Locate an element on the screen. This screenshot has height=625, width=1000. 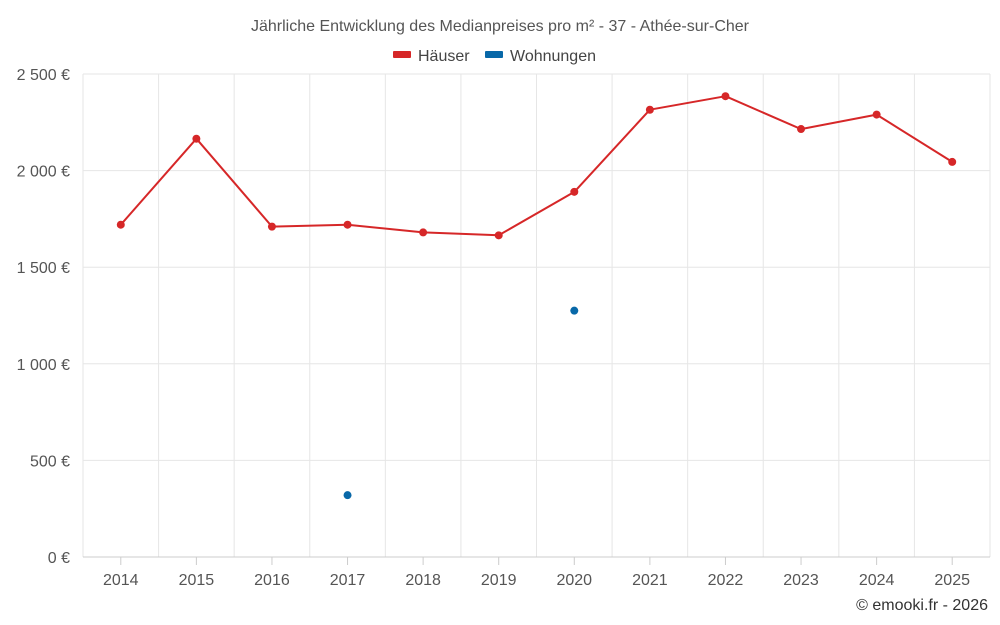
y-tick-label: 2 000 € is located at coordinates (43, 172).